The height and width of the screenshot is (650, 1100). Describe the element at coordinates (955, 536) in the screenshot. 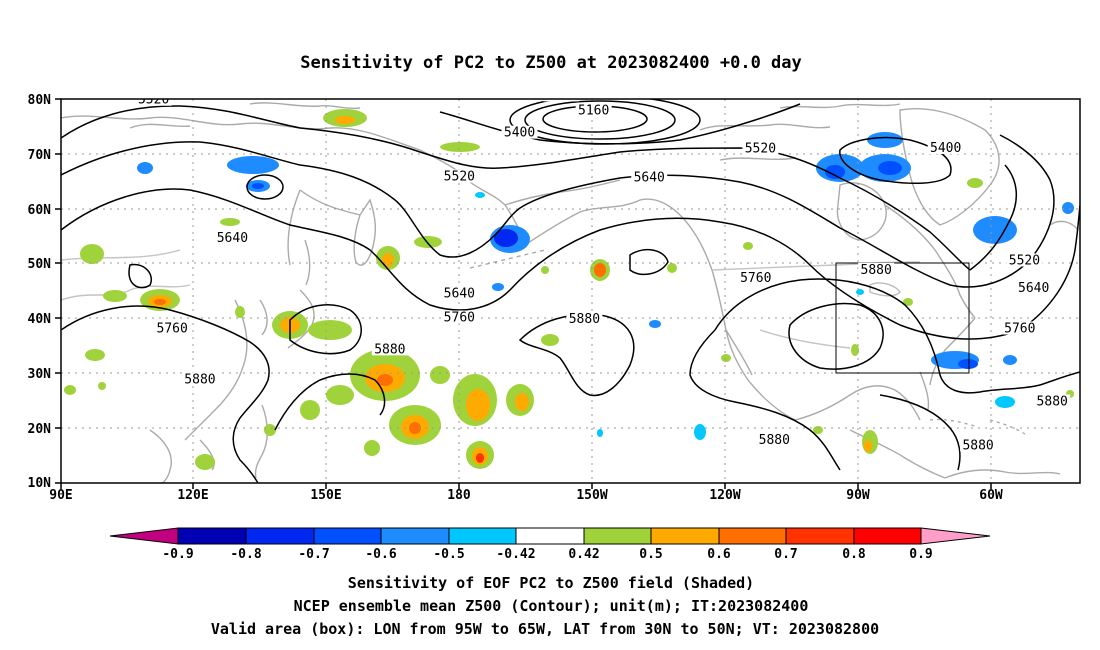

I see `colorbar-high-triangle` at that location.